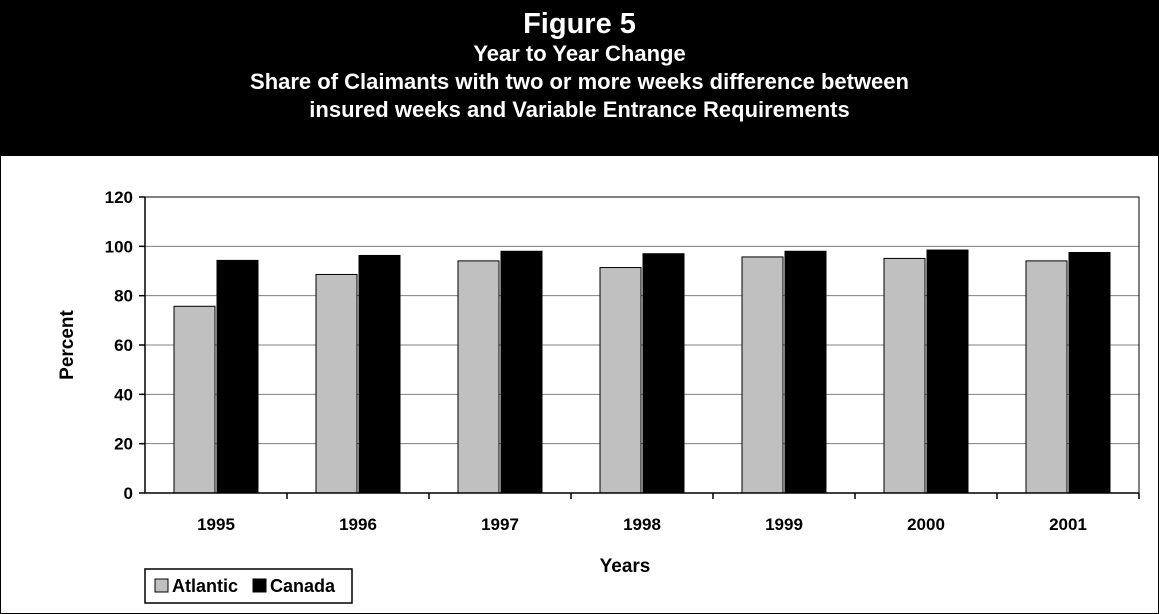  What do you see at coordinates (784, 524) in the screenshot?
I see `x-tick-label-1999: 1999` at bounding box center [784, 524].